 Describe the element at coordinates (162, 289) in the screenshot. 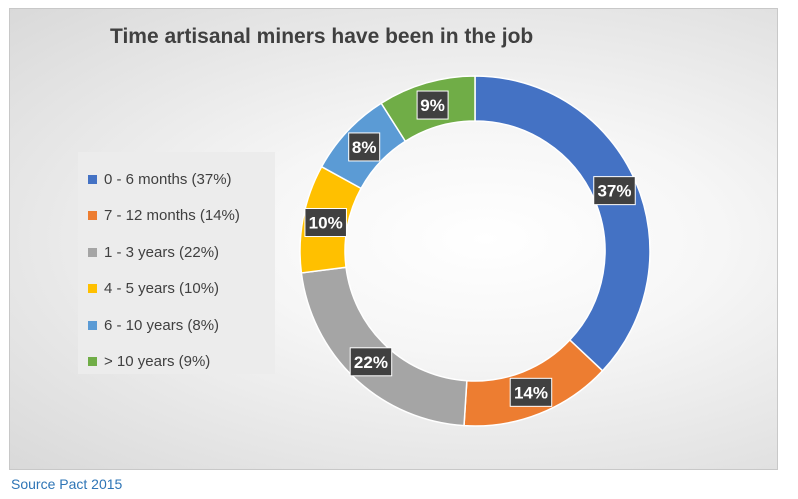

I see `legend-label: 4 - 5 years (10%)` at that location.